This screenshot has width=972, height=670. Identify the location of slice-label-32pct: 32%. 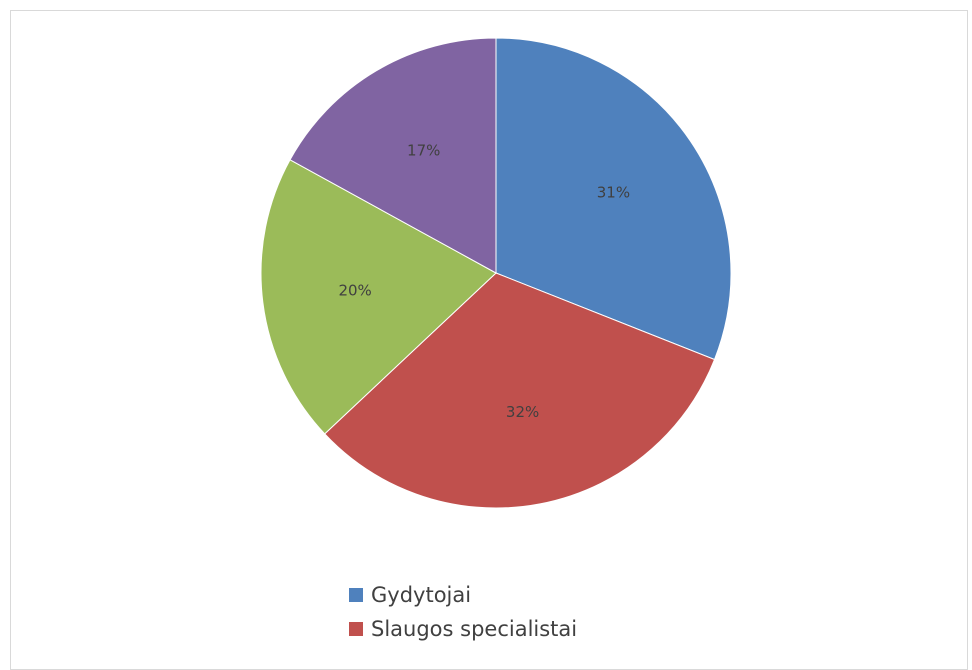
(522, 412).